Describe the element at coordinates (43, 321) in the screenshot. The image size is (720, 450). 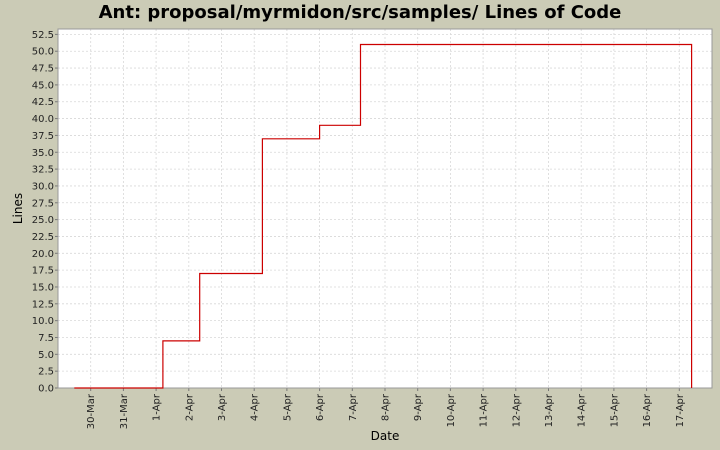
I see `y-tick-label: 10.0` at that location.